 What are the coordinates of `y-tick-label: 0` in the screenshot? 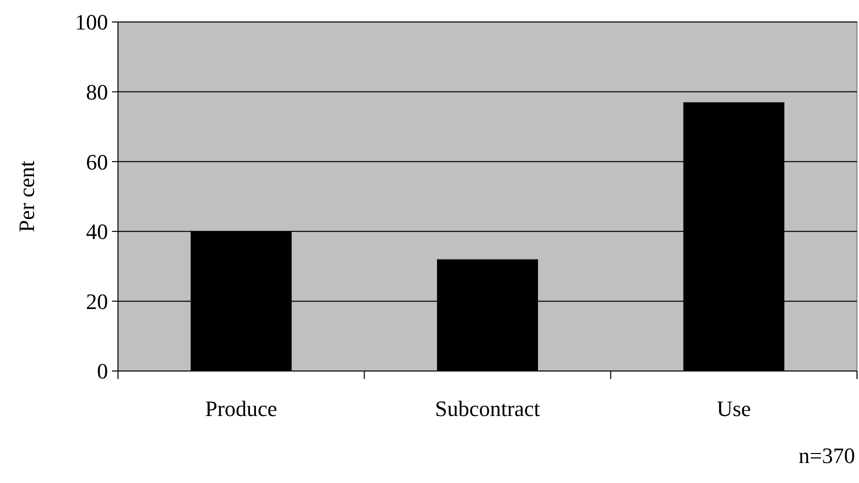 It's located at (102, 371).